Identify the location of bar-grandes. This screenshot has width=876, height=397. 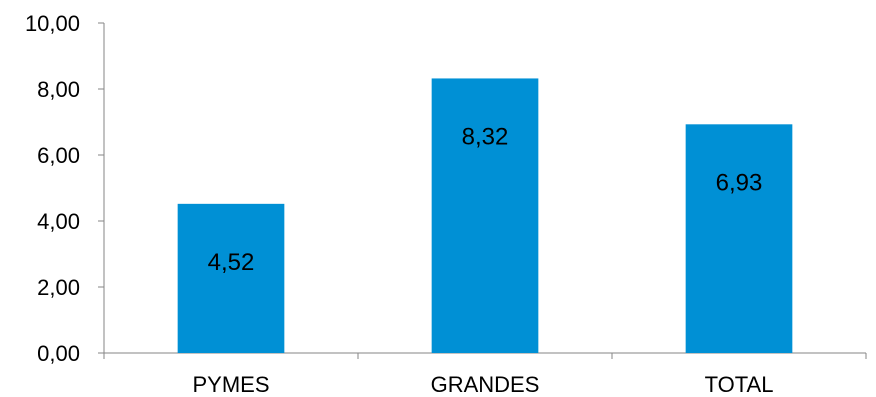
(485, 215).